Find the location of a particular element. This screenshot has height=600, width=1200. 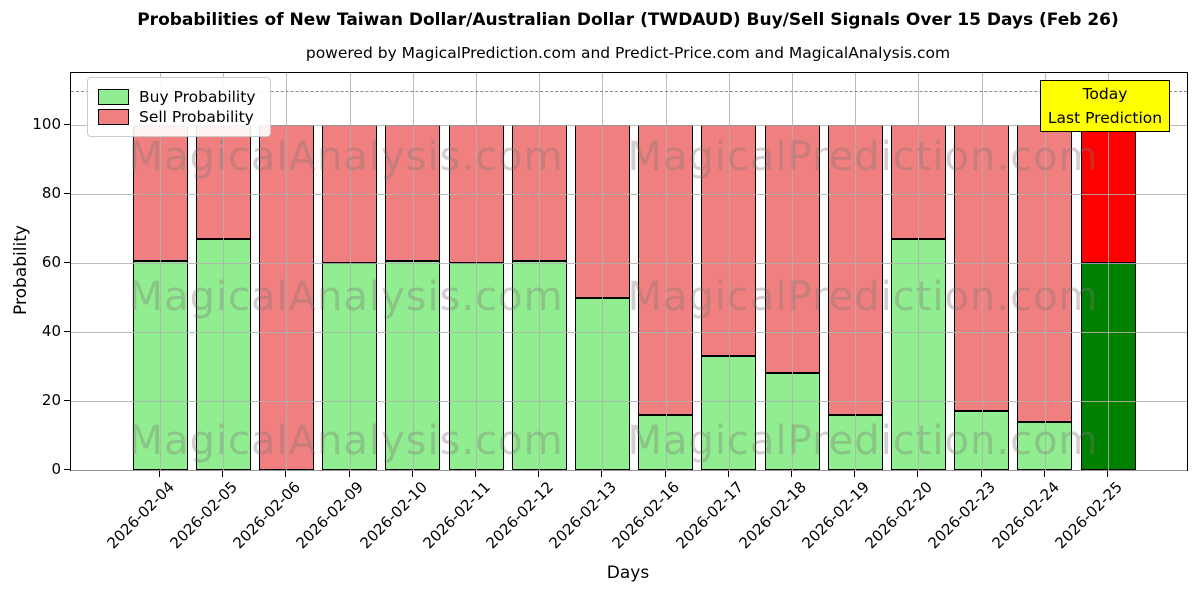

x-tick-label: 2026-02-05 is located at coordinates (203, 515).